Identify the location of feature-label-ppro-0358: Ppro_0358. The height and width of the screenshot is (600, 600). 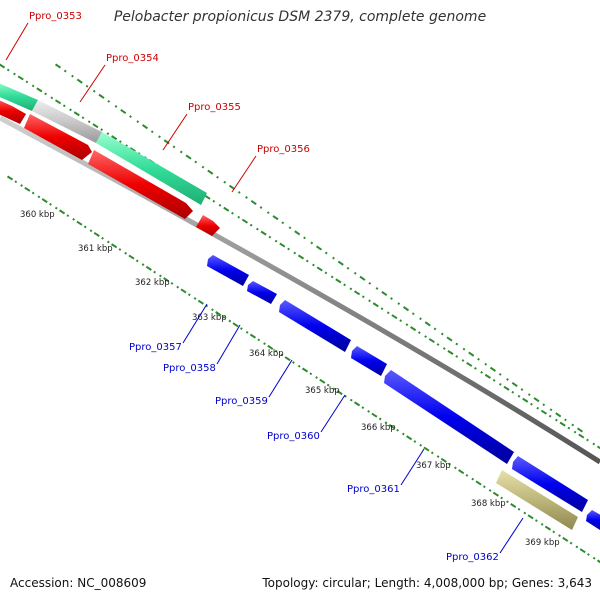
(189, 368).